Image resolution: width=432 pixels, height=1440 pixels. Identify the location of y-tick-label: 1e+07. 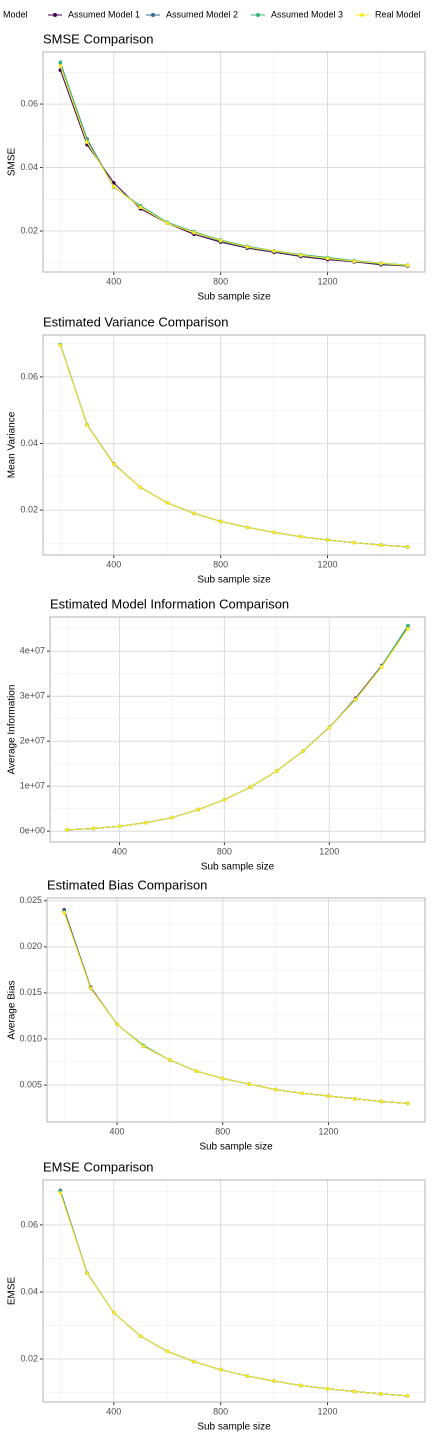
(32, 786).